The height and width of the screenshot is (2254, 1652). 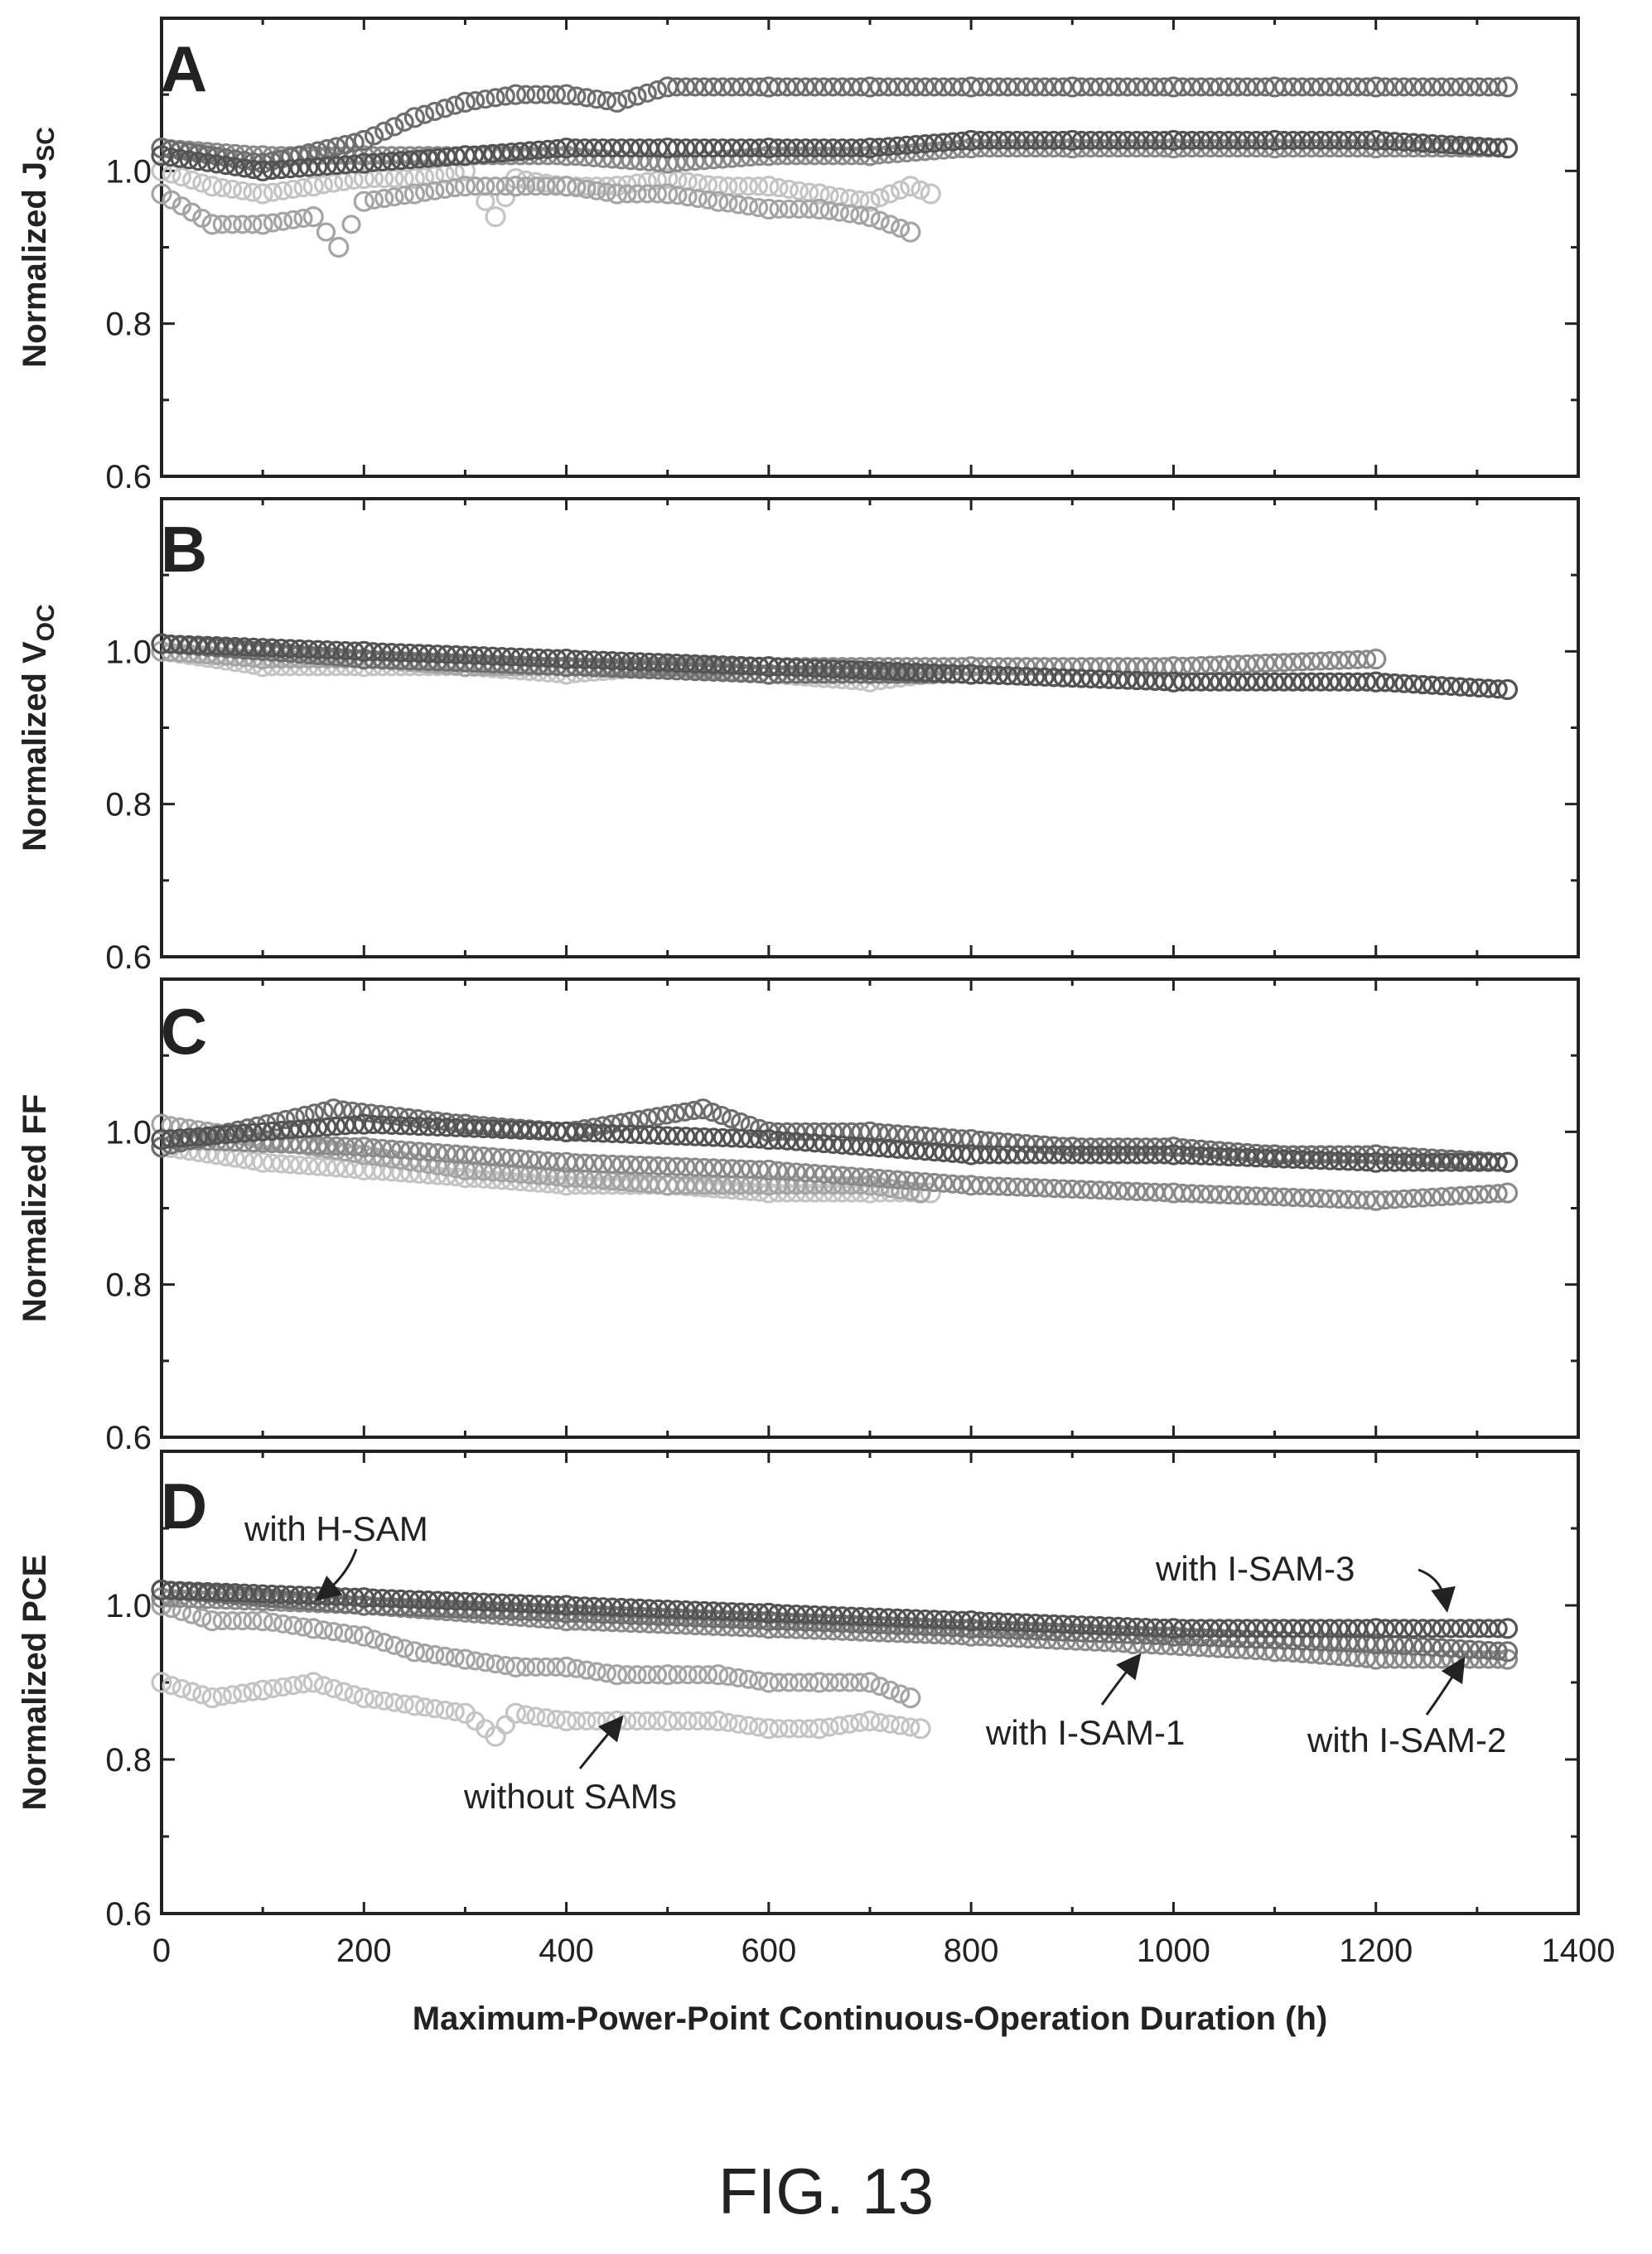 I want to click on annotation-label: with I-SAM-1, so click(x=1085, y=1732).